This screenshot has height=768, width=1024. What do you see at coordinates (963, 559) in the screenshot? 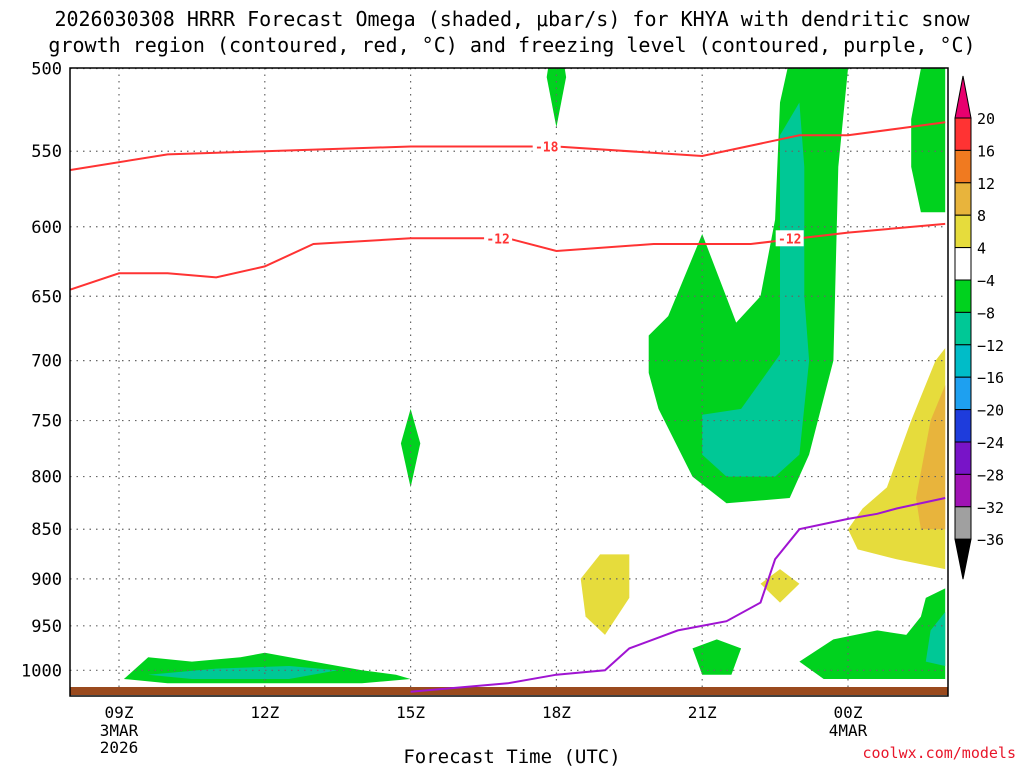
I see `colorbar-bottom-arrow` at bounding box center [963, 559].